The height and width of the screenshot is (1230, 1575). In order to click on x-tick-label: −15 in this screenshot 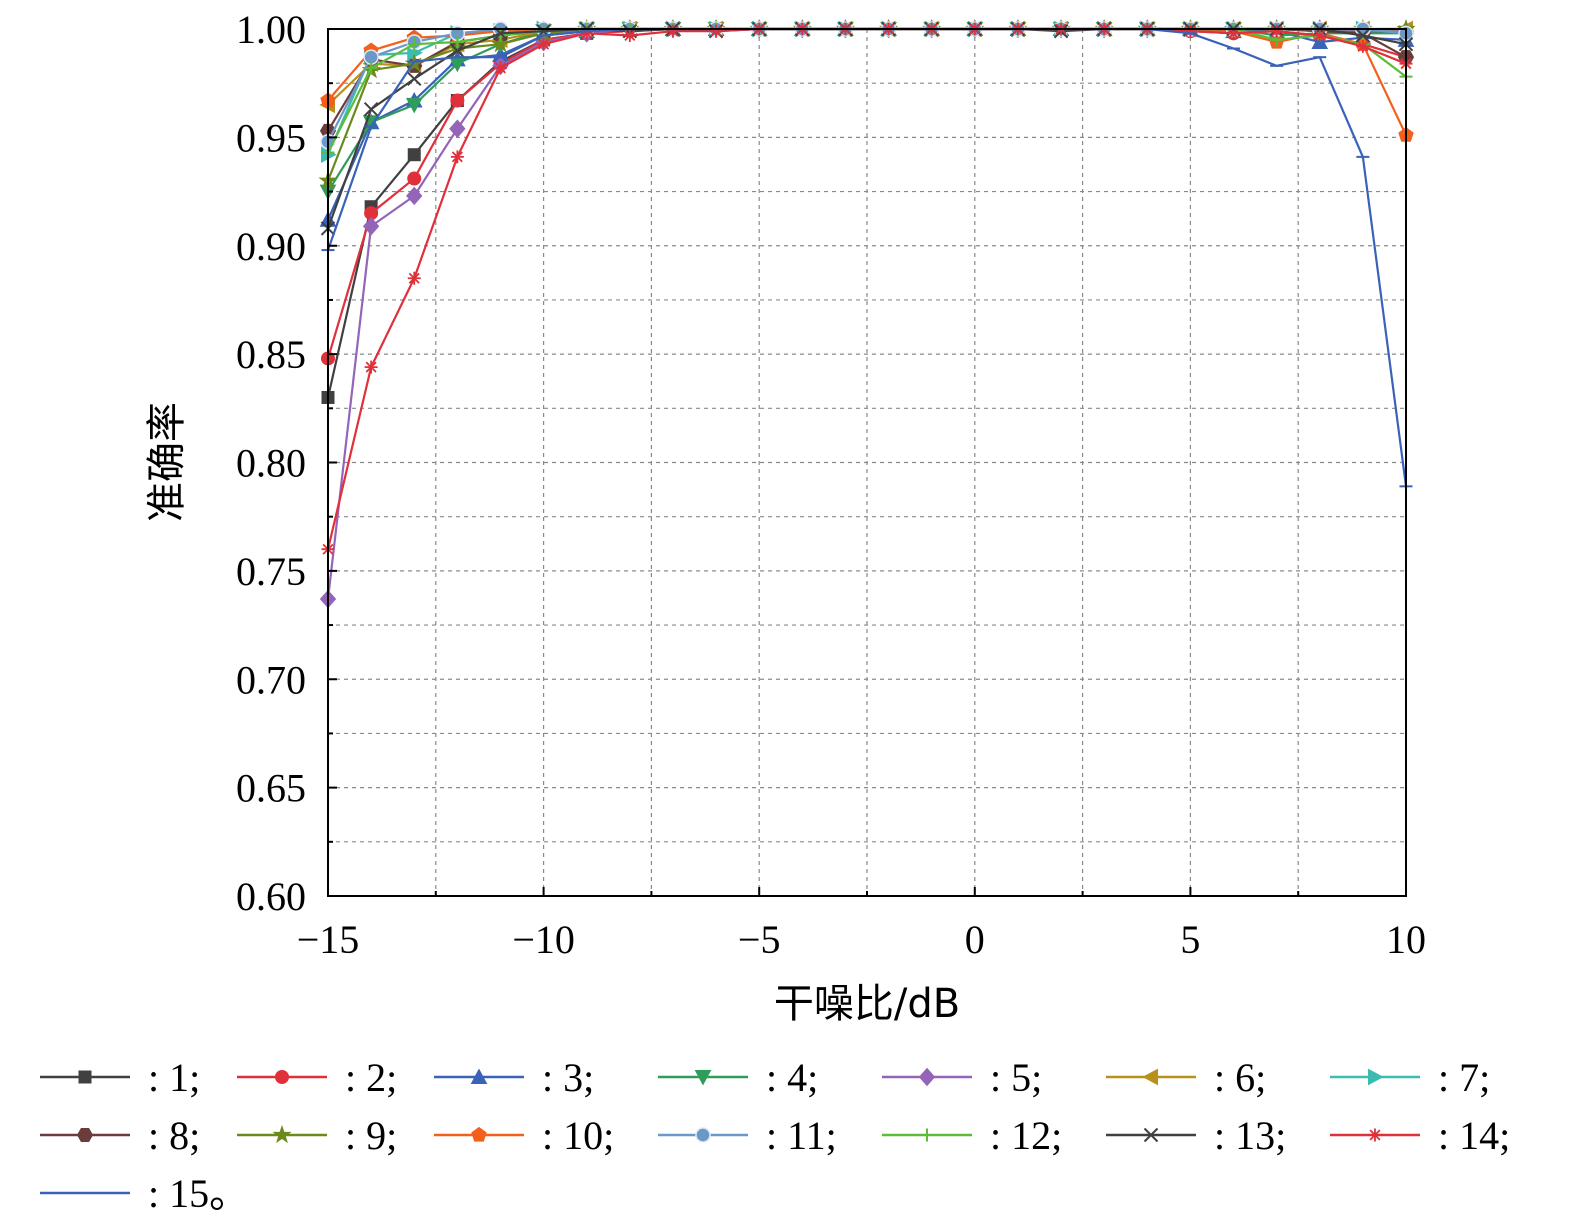, I will do `click(328, 939)`.